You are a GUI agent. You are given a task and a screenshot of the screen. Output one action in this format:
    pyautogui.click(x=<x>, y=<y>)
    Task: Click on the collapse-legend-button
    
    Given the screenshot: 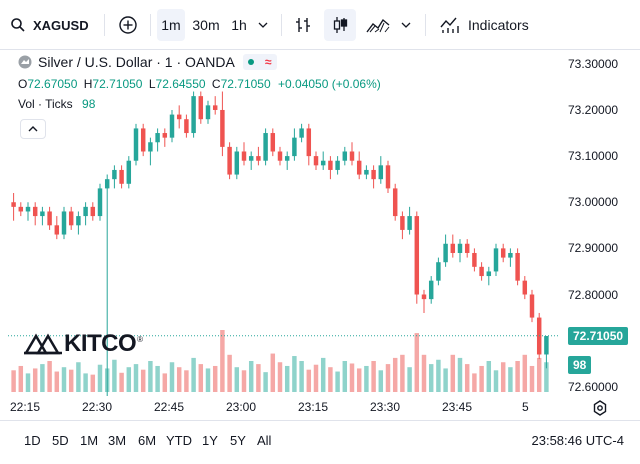 What is the action you would take?
    pyautogui.click(x=33, y=129)
    